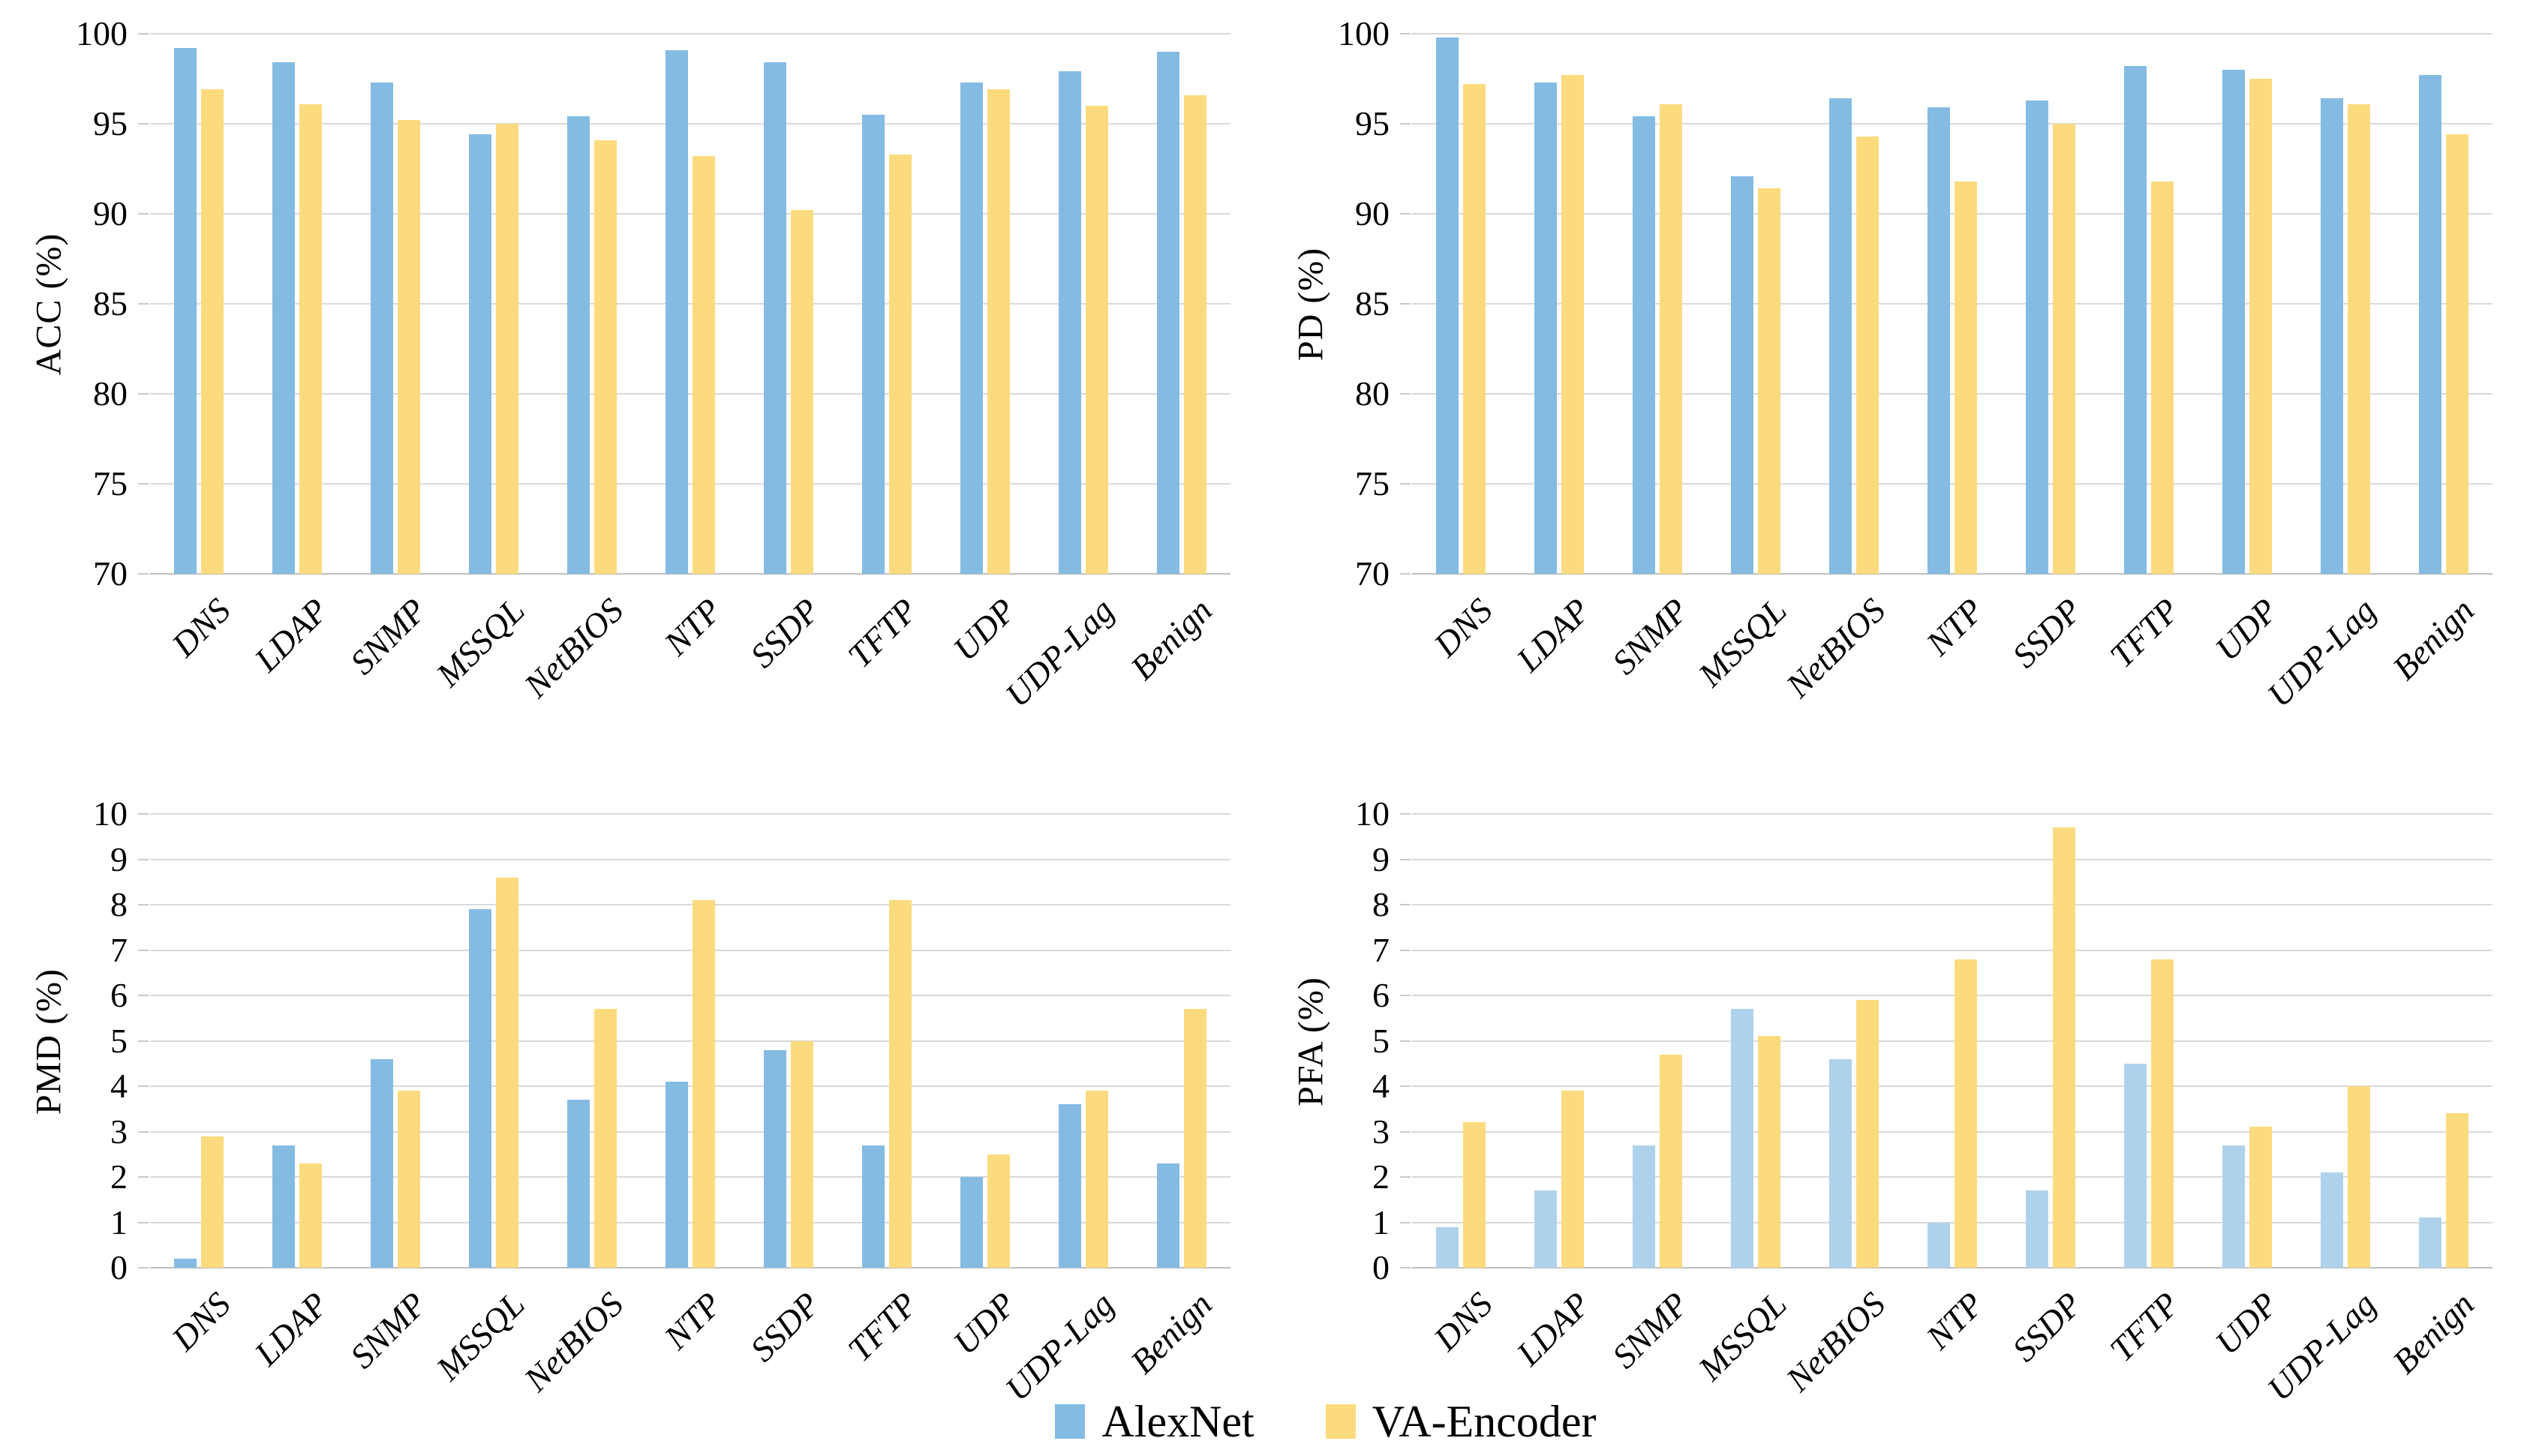 Image resolution: width=2539 pixels, height=1456 pixels. What do you see at coordinates (1381, 1221) in the screenshot?
I see `y-ticklabel-1: 1` at bounding box center [1381, 1221].